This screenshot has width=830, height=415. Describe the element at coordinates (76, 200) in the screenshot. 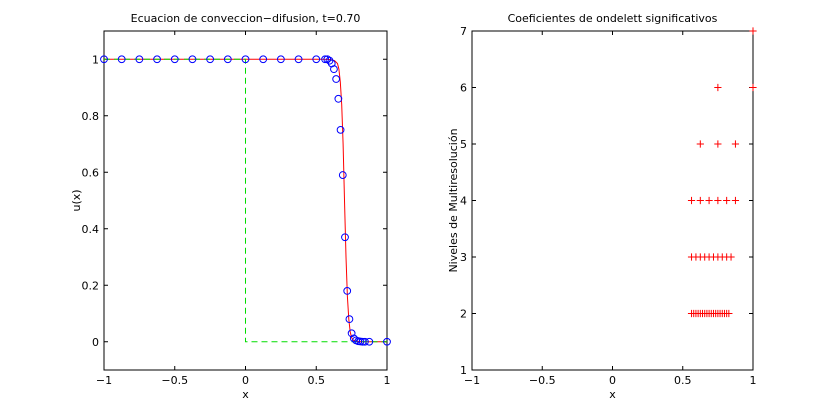

I see `y-axis-label-left: u(x)` at that location.